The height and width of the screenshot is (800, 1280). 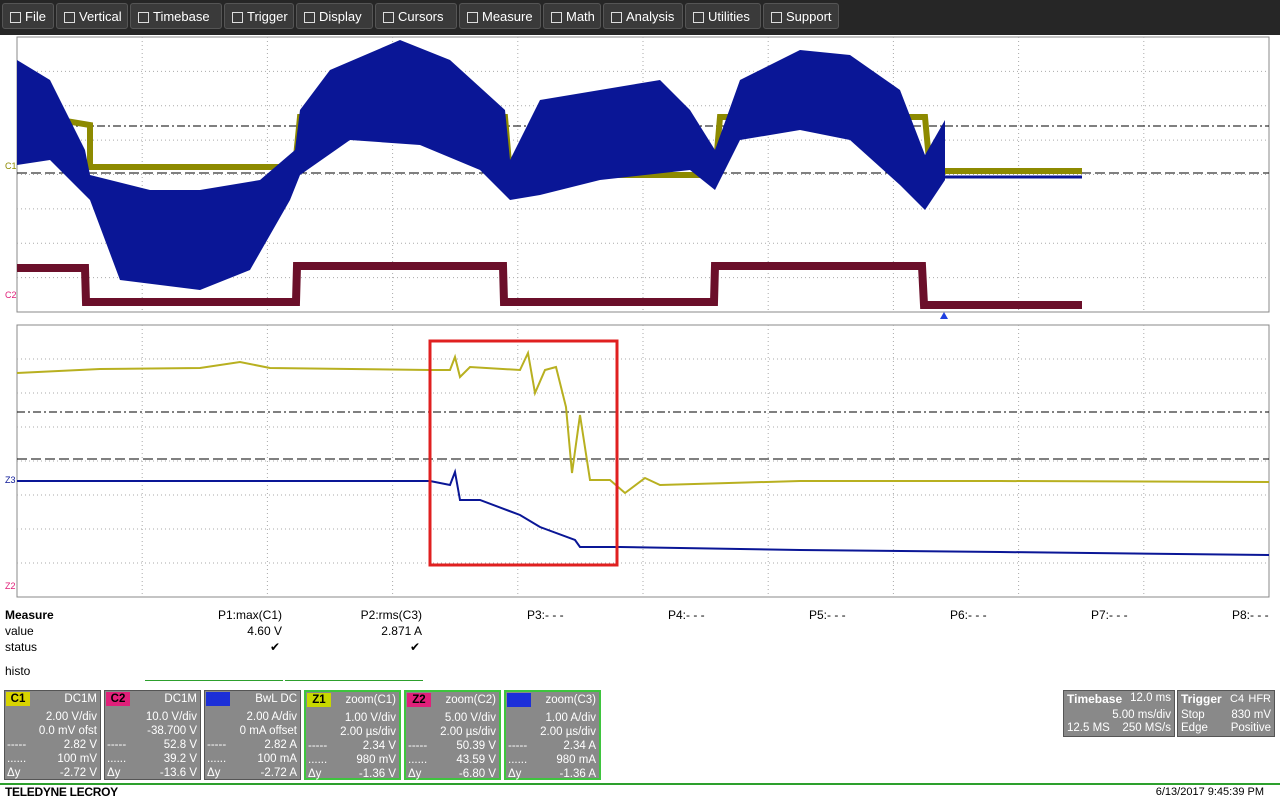 I want to click on coupling: zoom(C3), so click(x=570, y=700).